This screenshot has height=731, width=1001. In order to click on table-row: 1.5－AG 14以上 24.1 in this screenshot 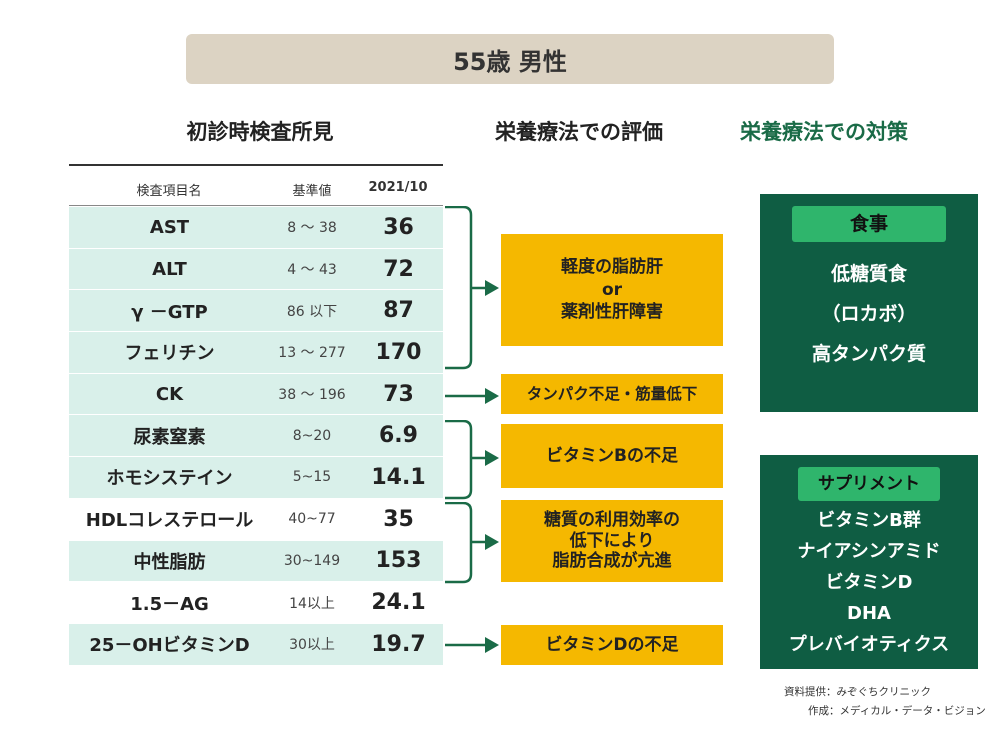, I will do `click(256, 603)`.